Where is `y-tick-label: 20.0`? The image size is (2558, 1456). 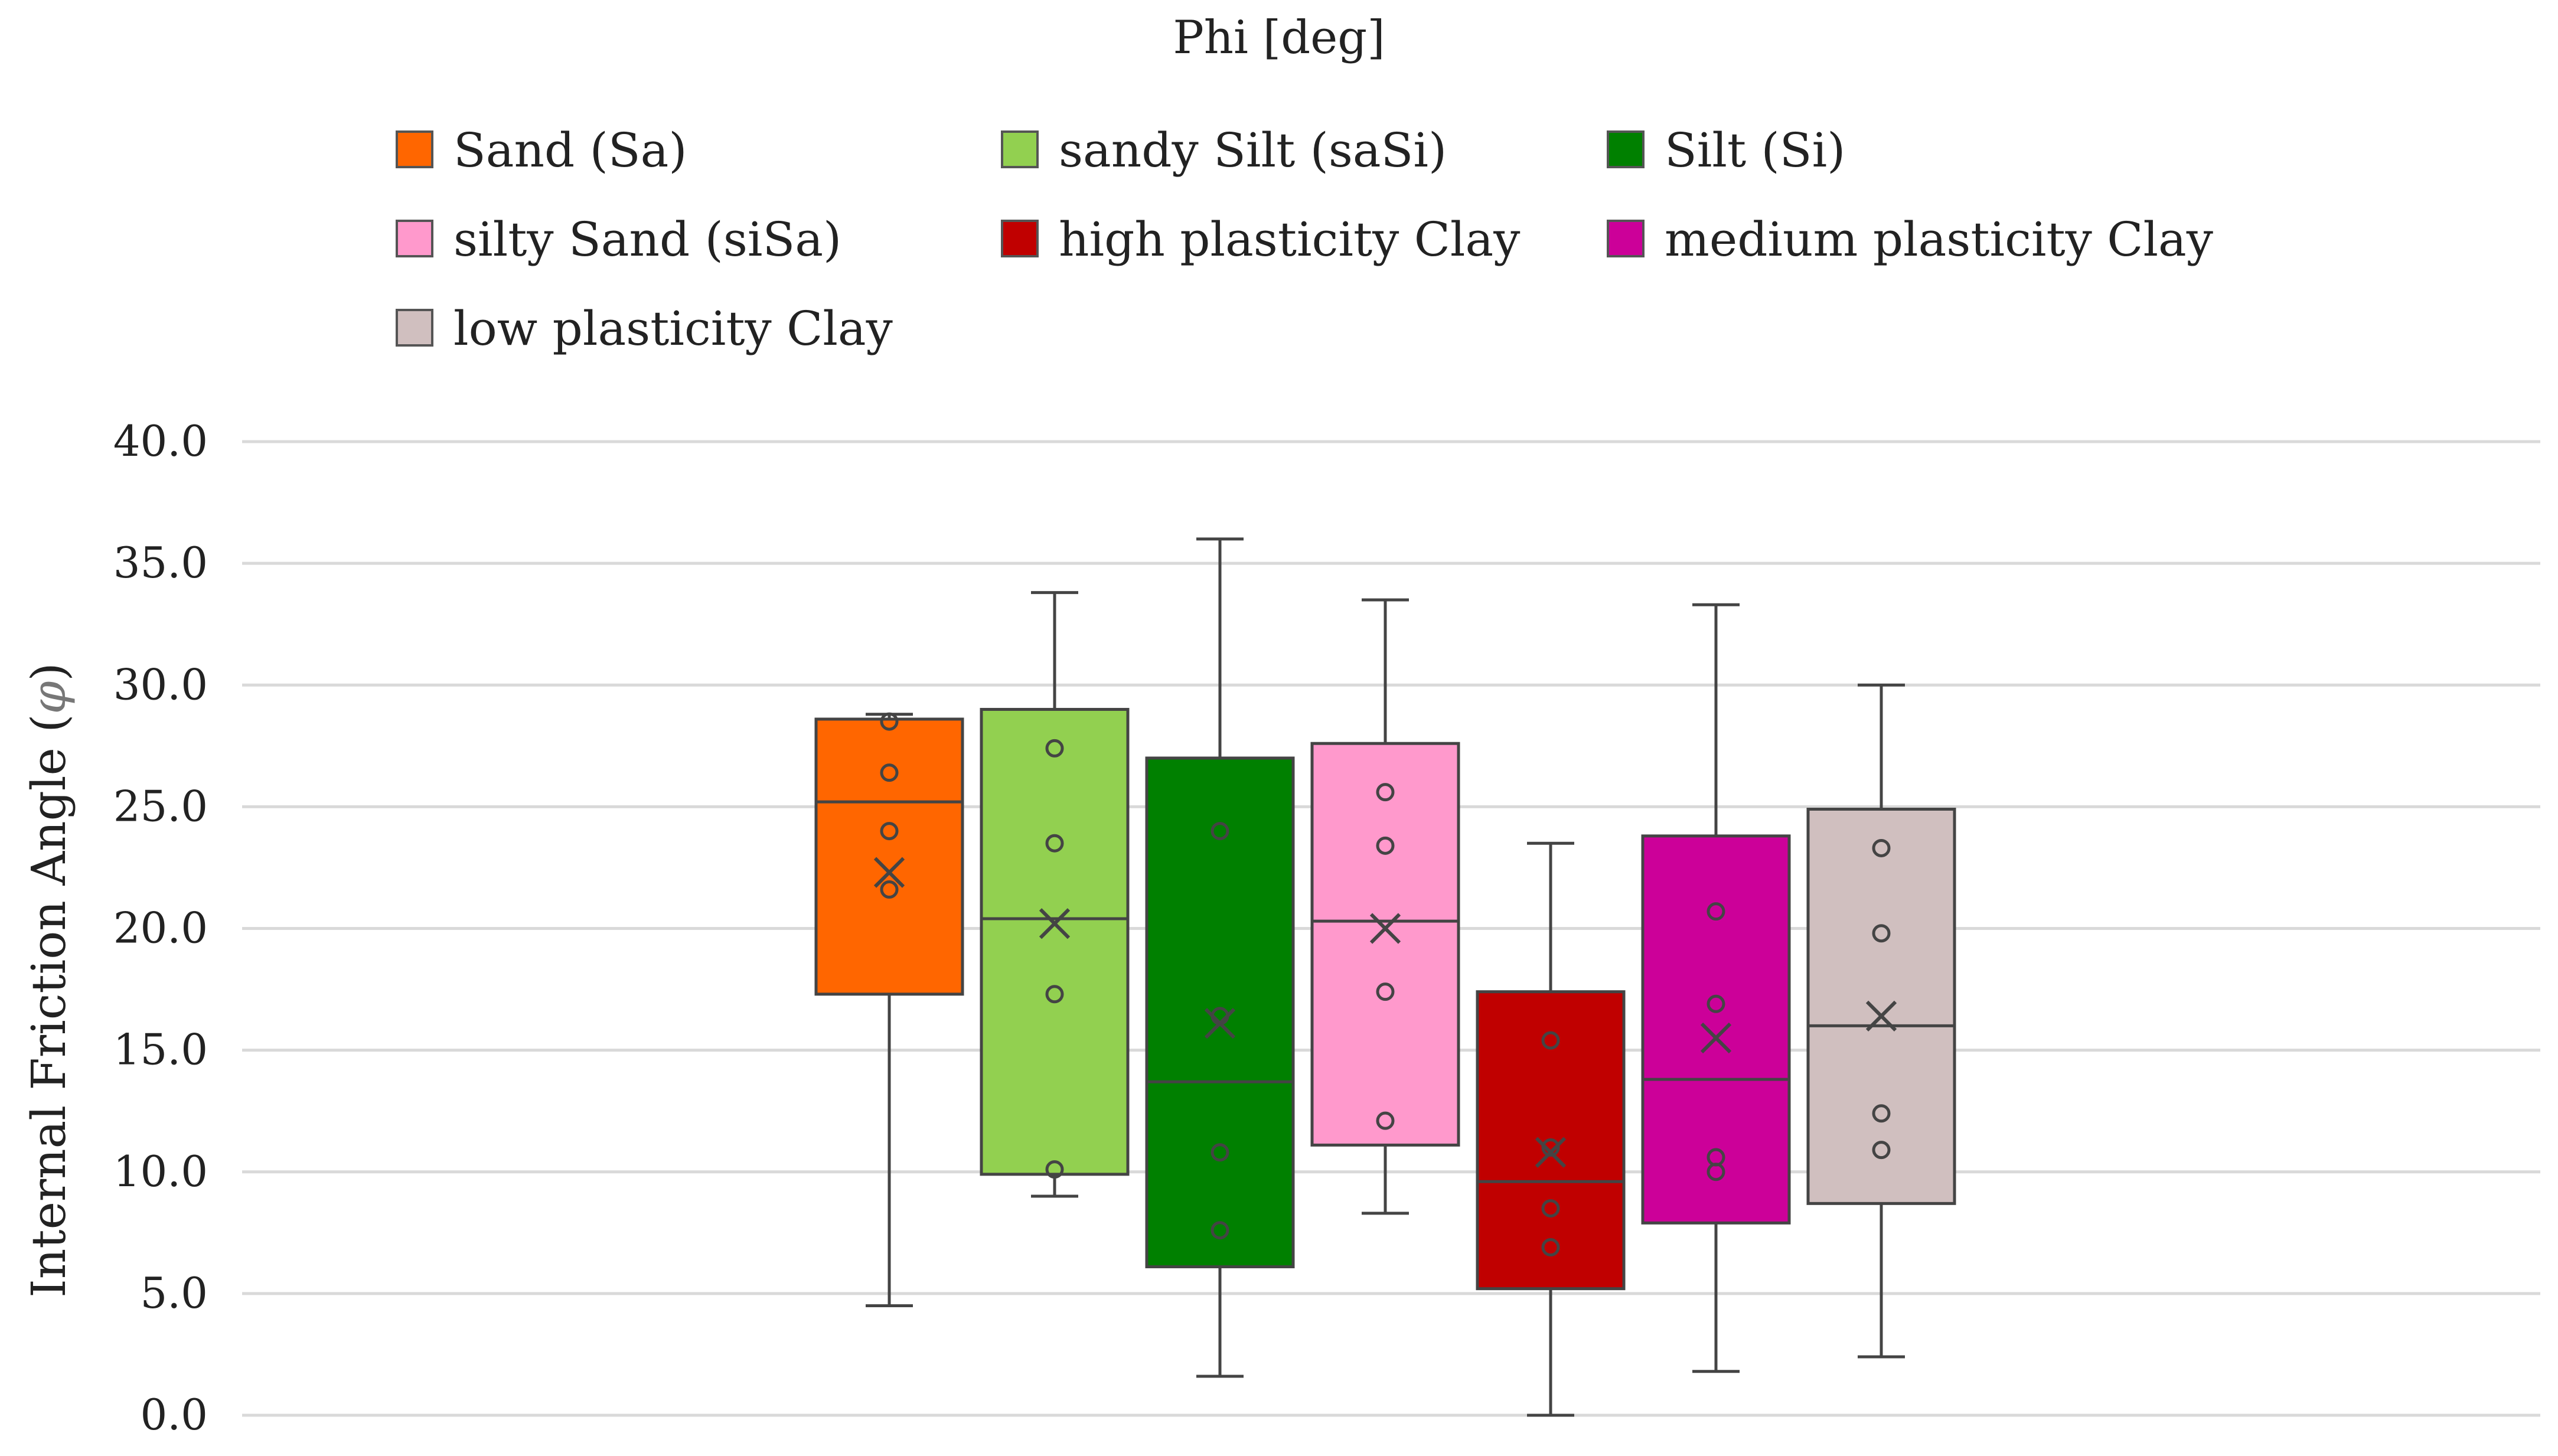 y-tick-label: 20.0 is located at coordinates (160, 928).